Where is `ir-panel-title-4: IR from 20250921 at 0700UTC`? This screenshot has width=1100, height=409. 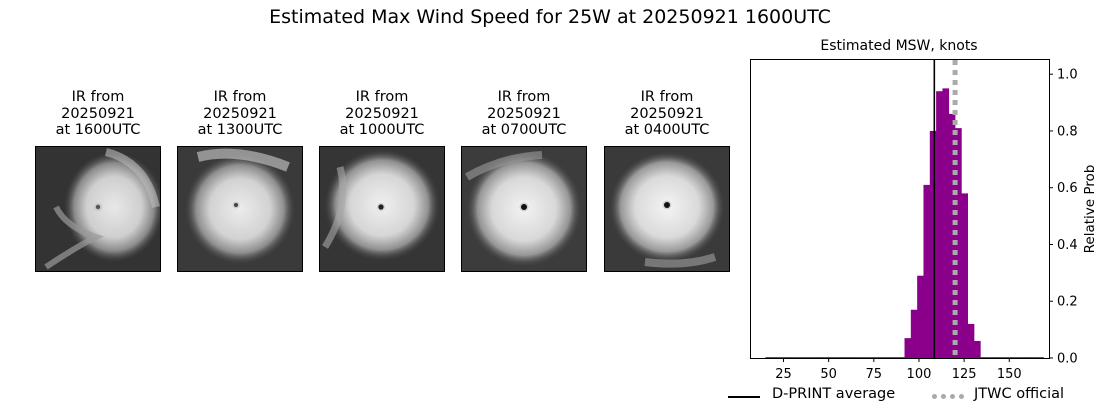
ir-panel-title-4: IR from 20250921 at 0700UTC is located at coordinates (524, 113).